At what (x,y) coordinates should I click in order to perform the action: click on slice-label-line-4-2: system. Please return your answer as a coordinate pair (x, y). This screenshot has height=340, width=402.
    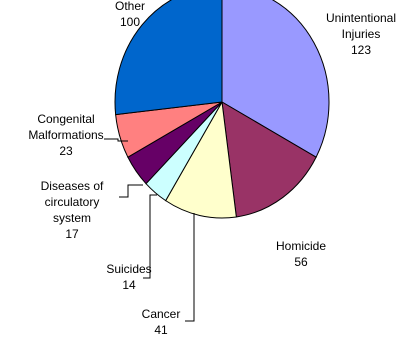
    Looking at the image, I should click on (72, 218).